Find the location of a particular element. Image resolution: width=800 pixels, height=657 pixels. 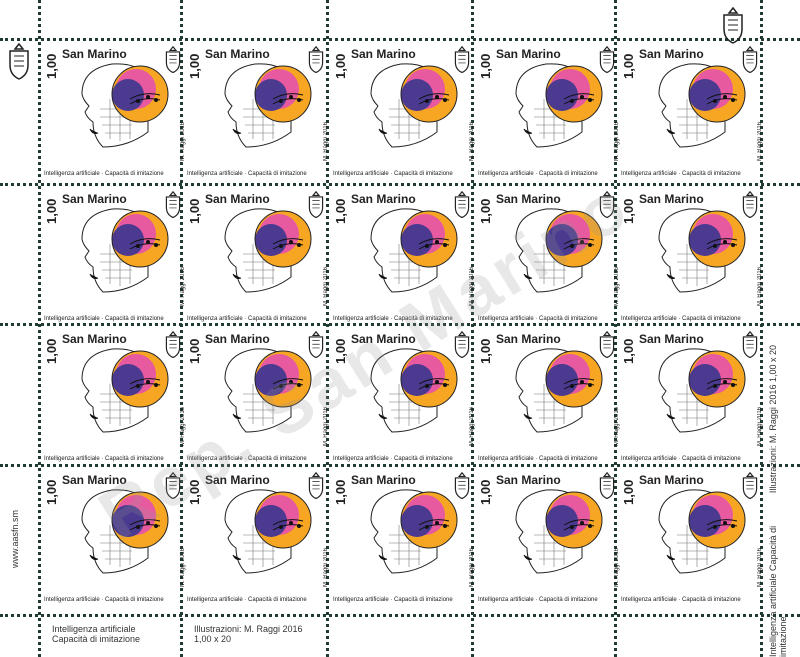

margin-line: Intelligenza artificiale is located at coordinates (773, 615).